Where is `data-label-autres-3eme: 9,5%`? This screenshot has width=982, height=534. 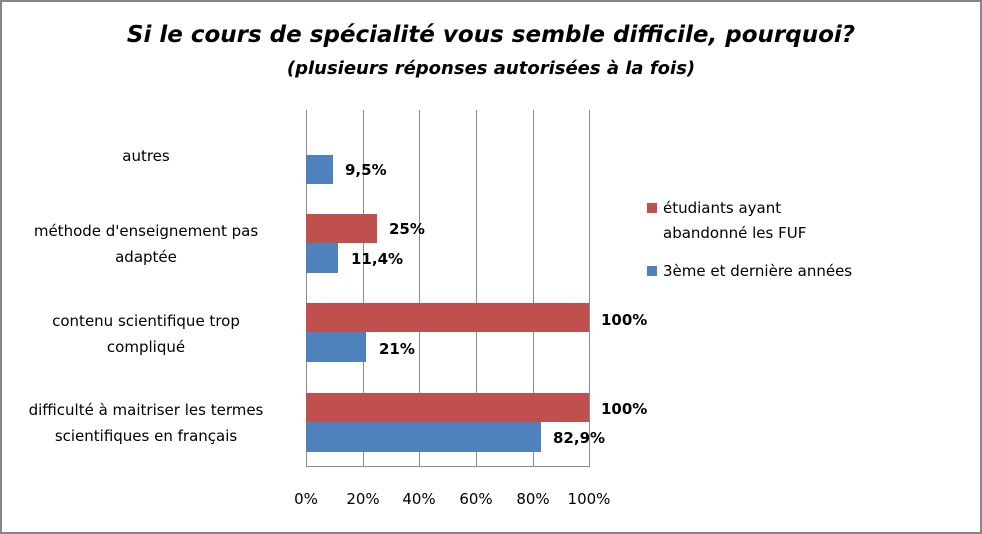 data-label-autres-3eme: 9,5% is located at coordinates (366, 170).